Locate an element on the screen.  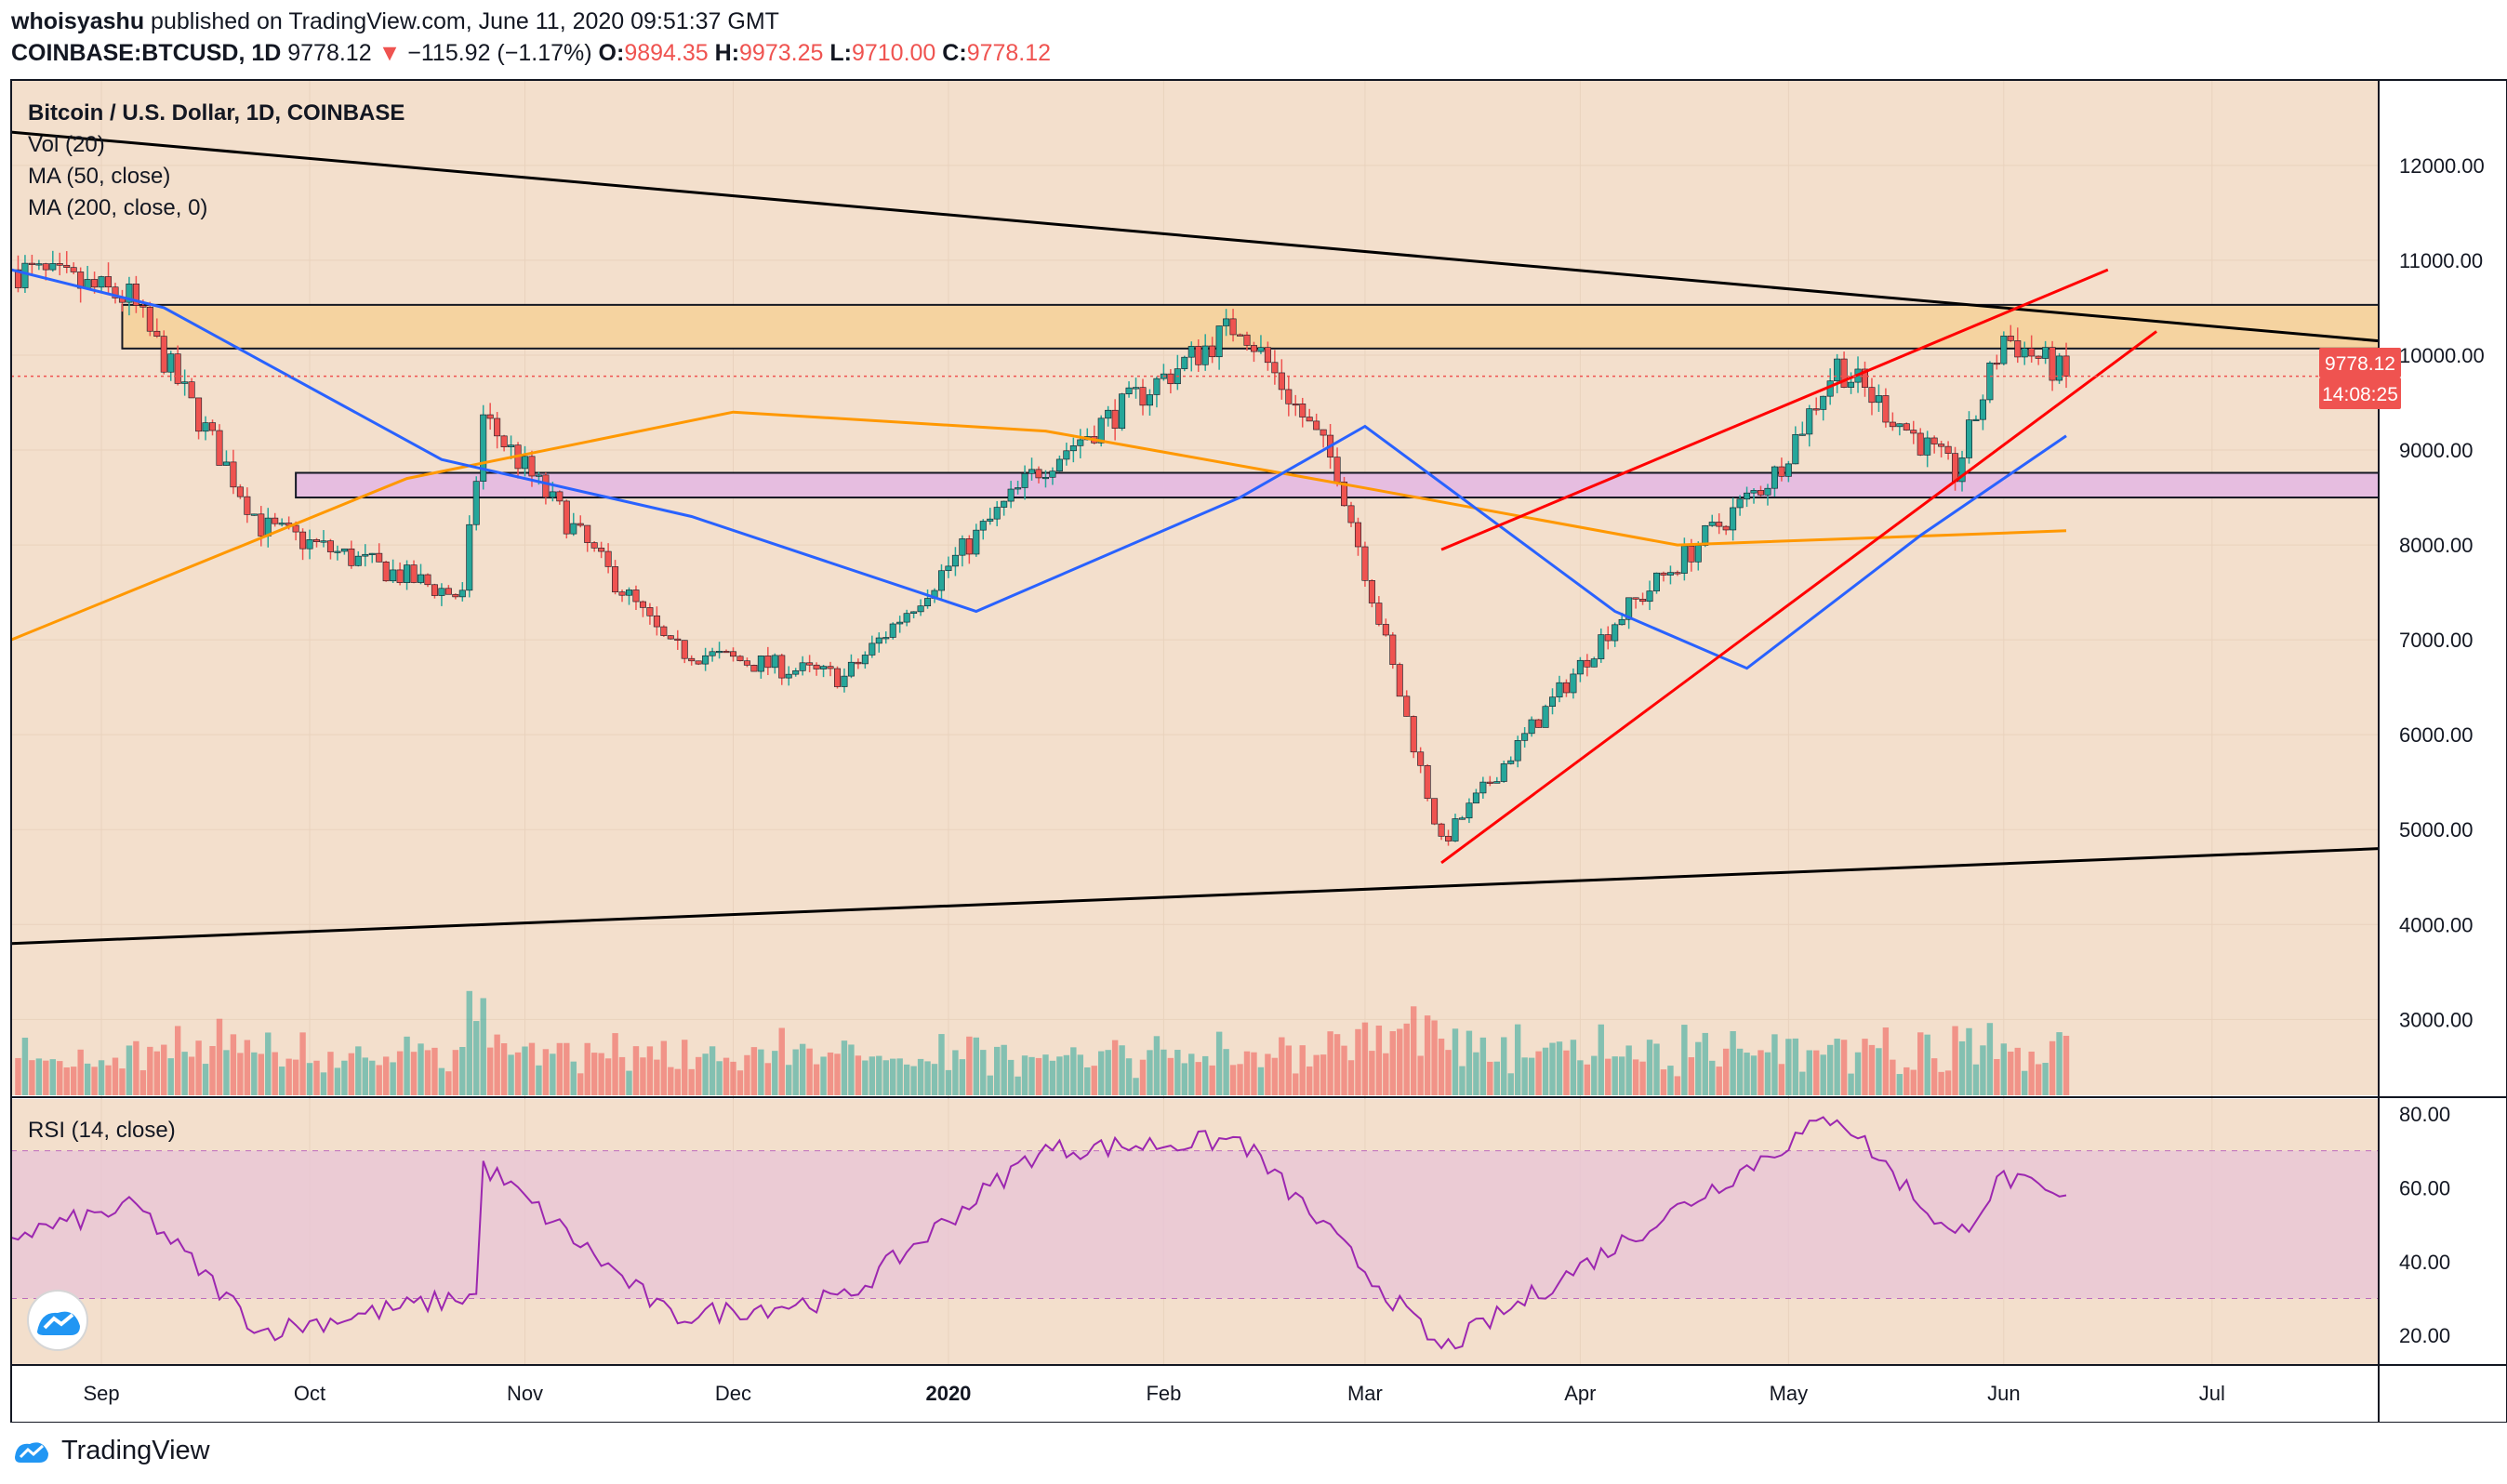
author-name: whoisyashu is located at coordinates (78, 21).